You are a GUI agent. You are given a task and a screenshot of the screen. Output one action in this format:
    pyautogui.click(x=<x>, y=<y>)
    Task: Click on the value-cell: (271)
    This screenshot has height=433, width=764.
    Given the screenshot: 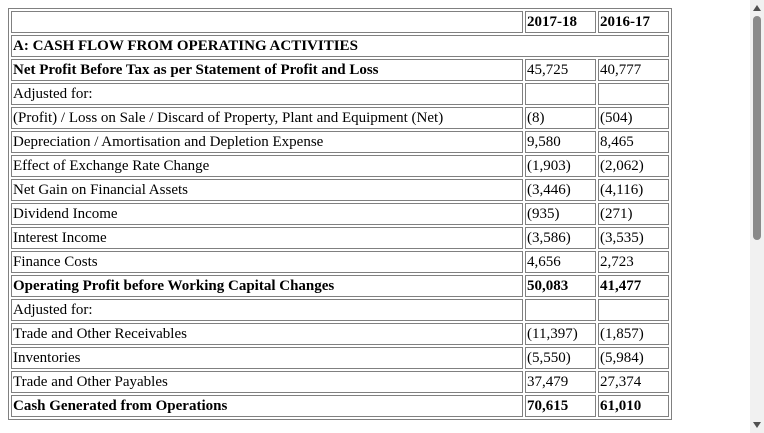 What is the action you would take?
    pyautogui.click(x=633, y=214)
    